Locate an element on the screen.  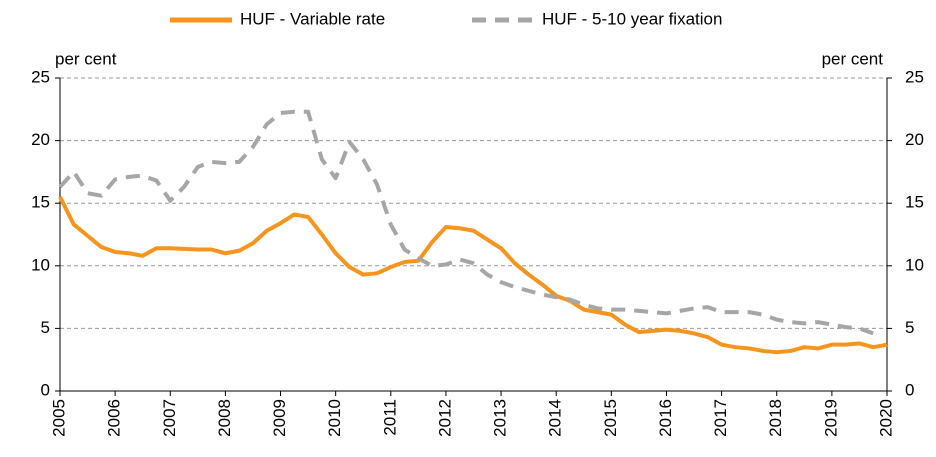
y2-tick-label: 25 is located at coordinates (914, 76).